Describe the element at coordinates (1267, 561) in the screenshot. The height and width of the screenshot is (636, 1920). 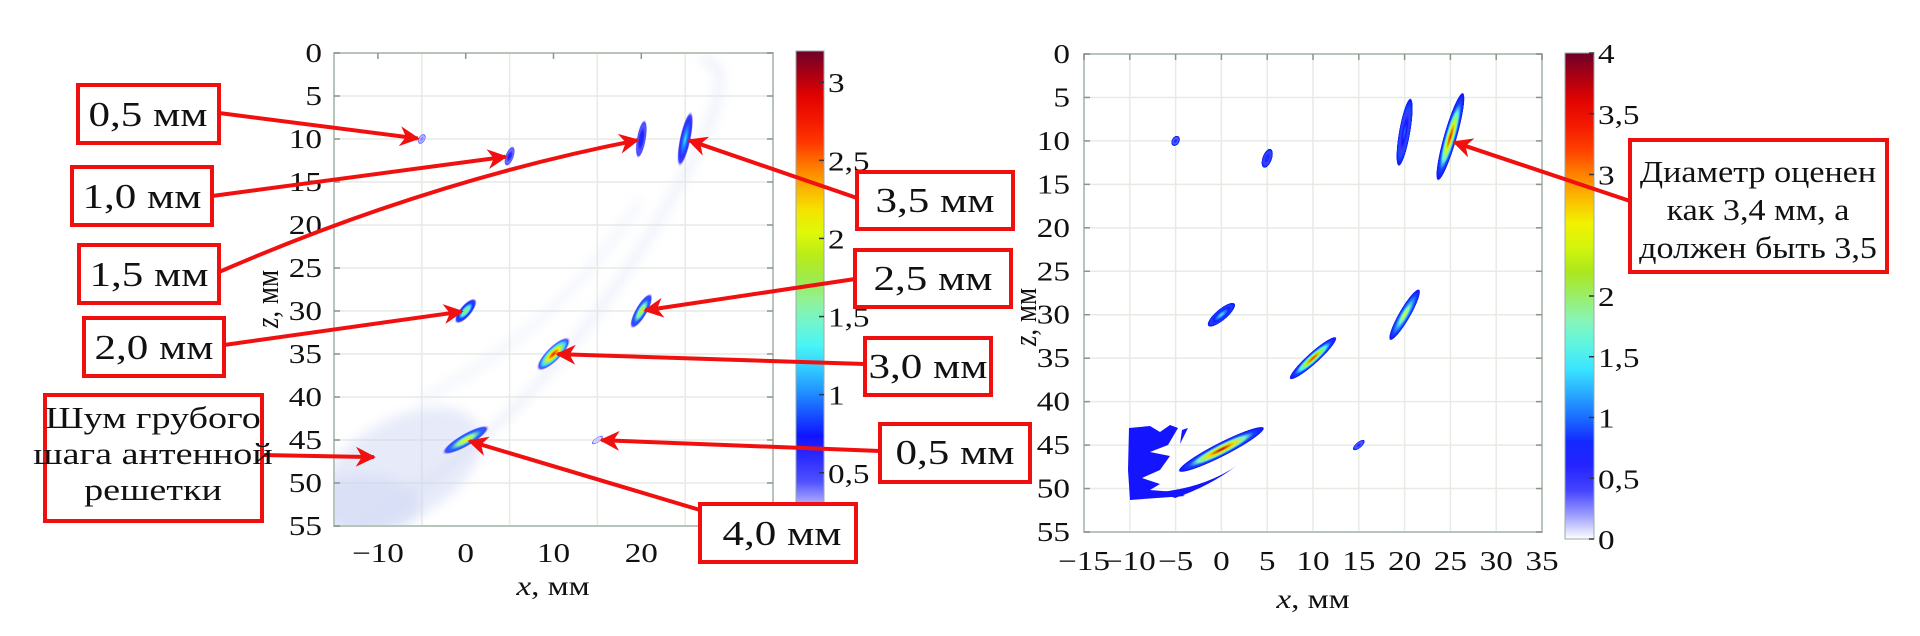
I see `x-tick-label: 5` at that location.